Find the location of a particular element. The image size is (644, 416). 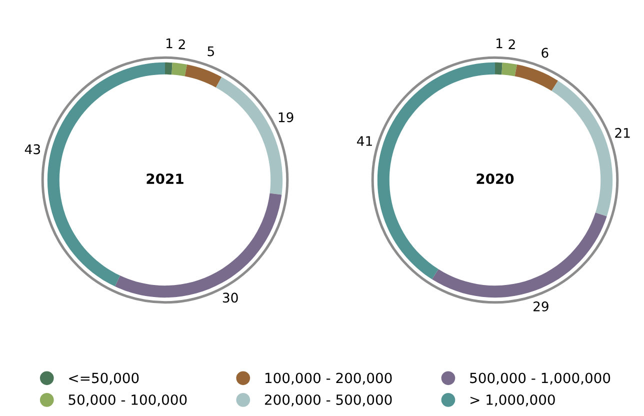

data-label: 30 is located at coordinates (230, 297).